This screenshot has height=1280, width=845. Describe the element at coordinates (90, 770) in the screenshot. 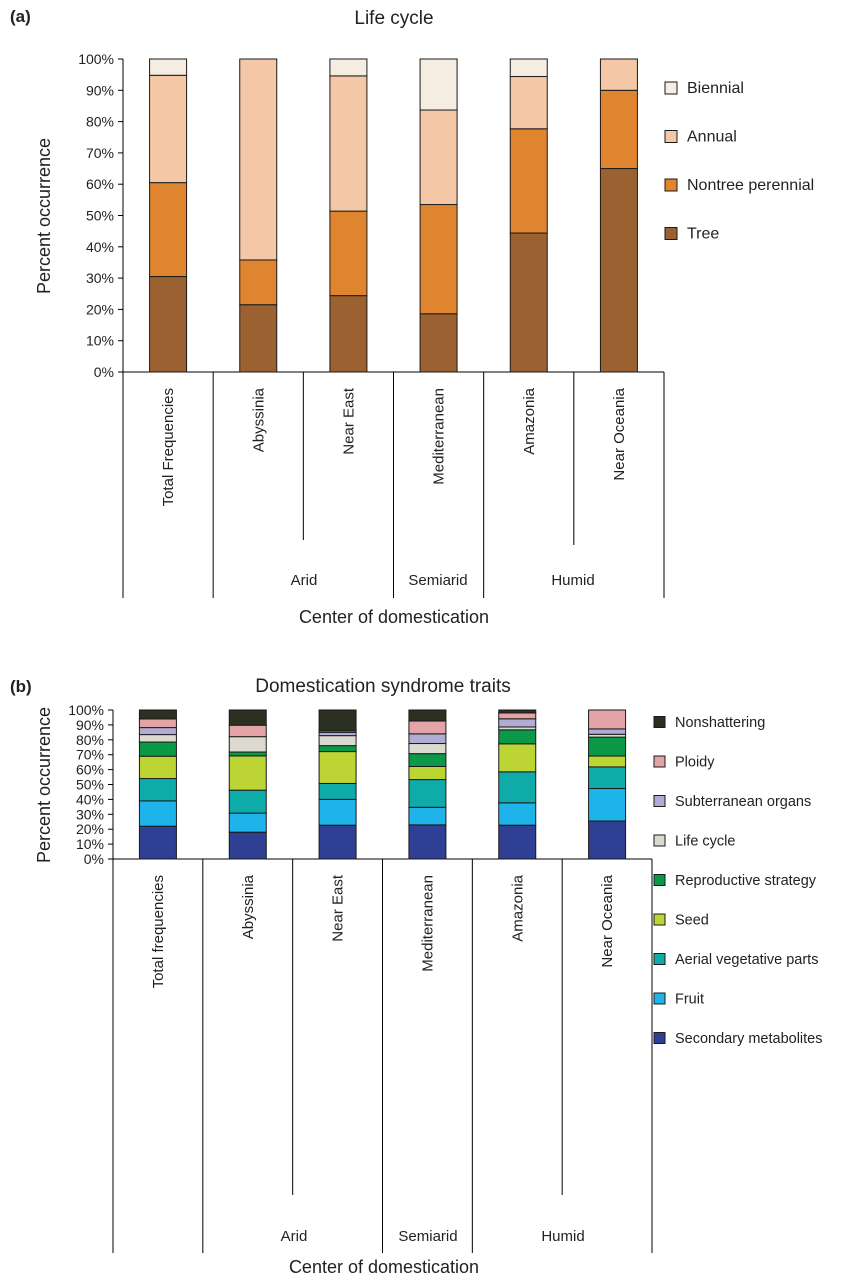

I see `chart-b-y-tick-label: 60%` at that location.